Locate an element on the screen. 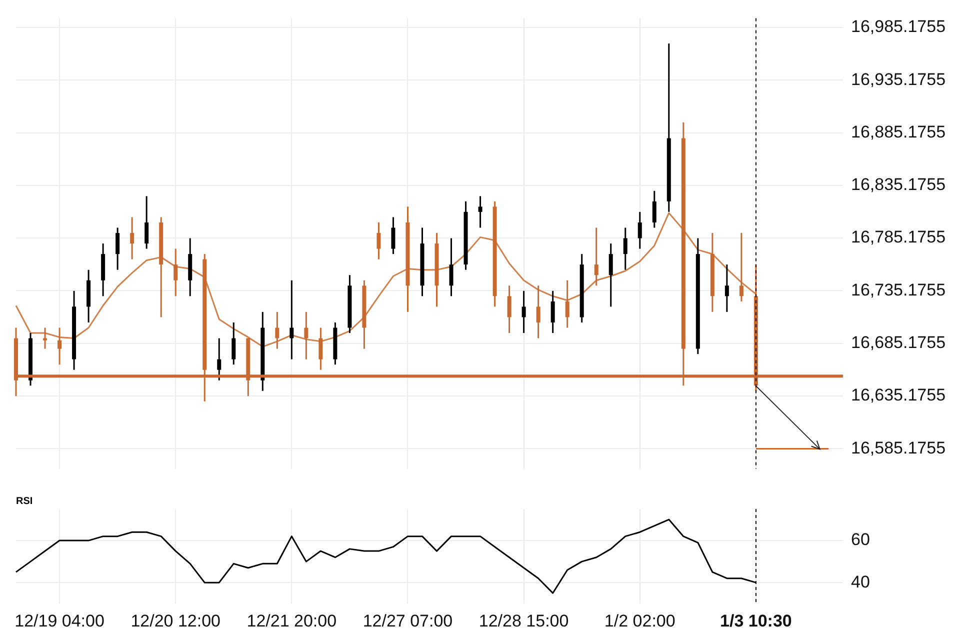  y-tick-label: 16,835.1755 is located at coordinates (898, 184).